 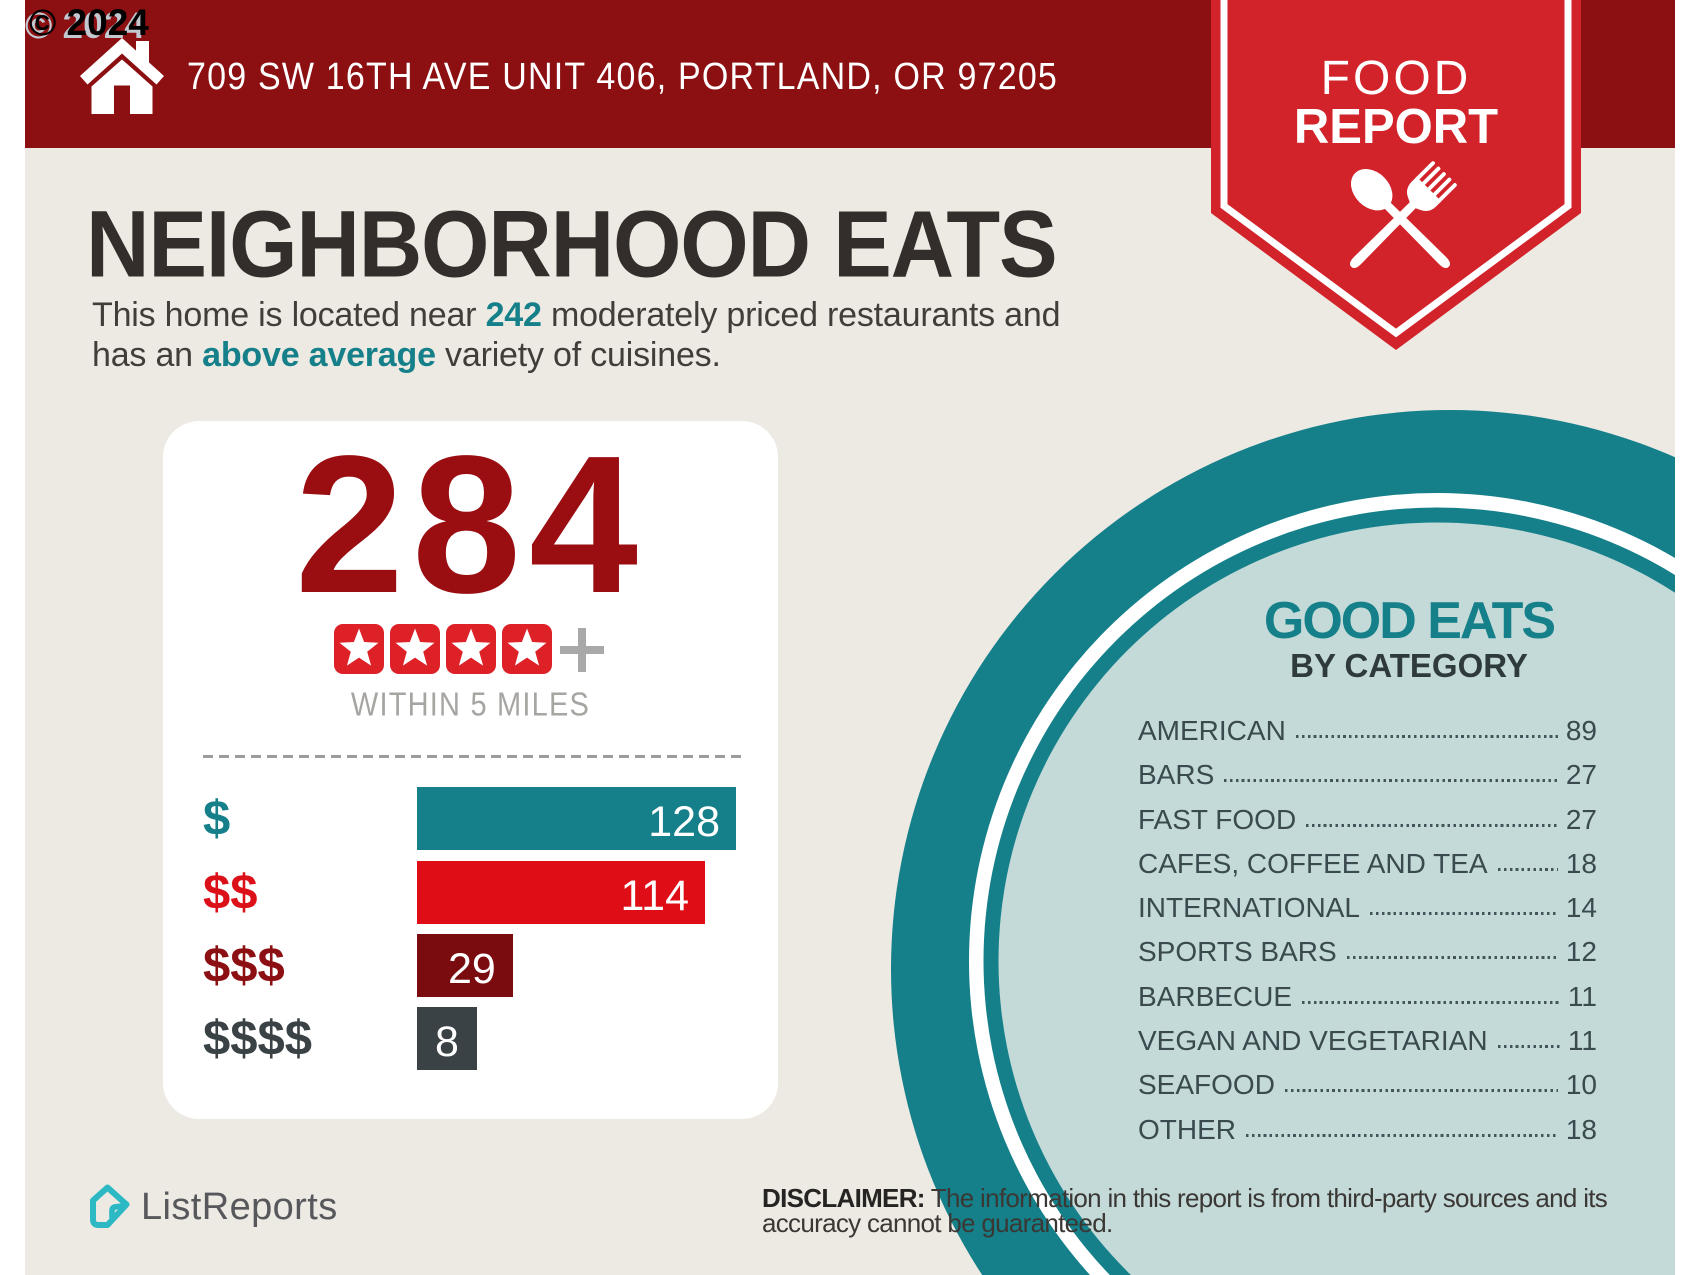 I want to click on svg-text: REPORT, so click(x=1396, y=127).